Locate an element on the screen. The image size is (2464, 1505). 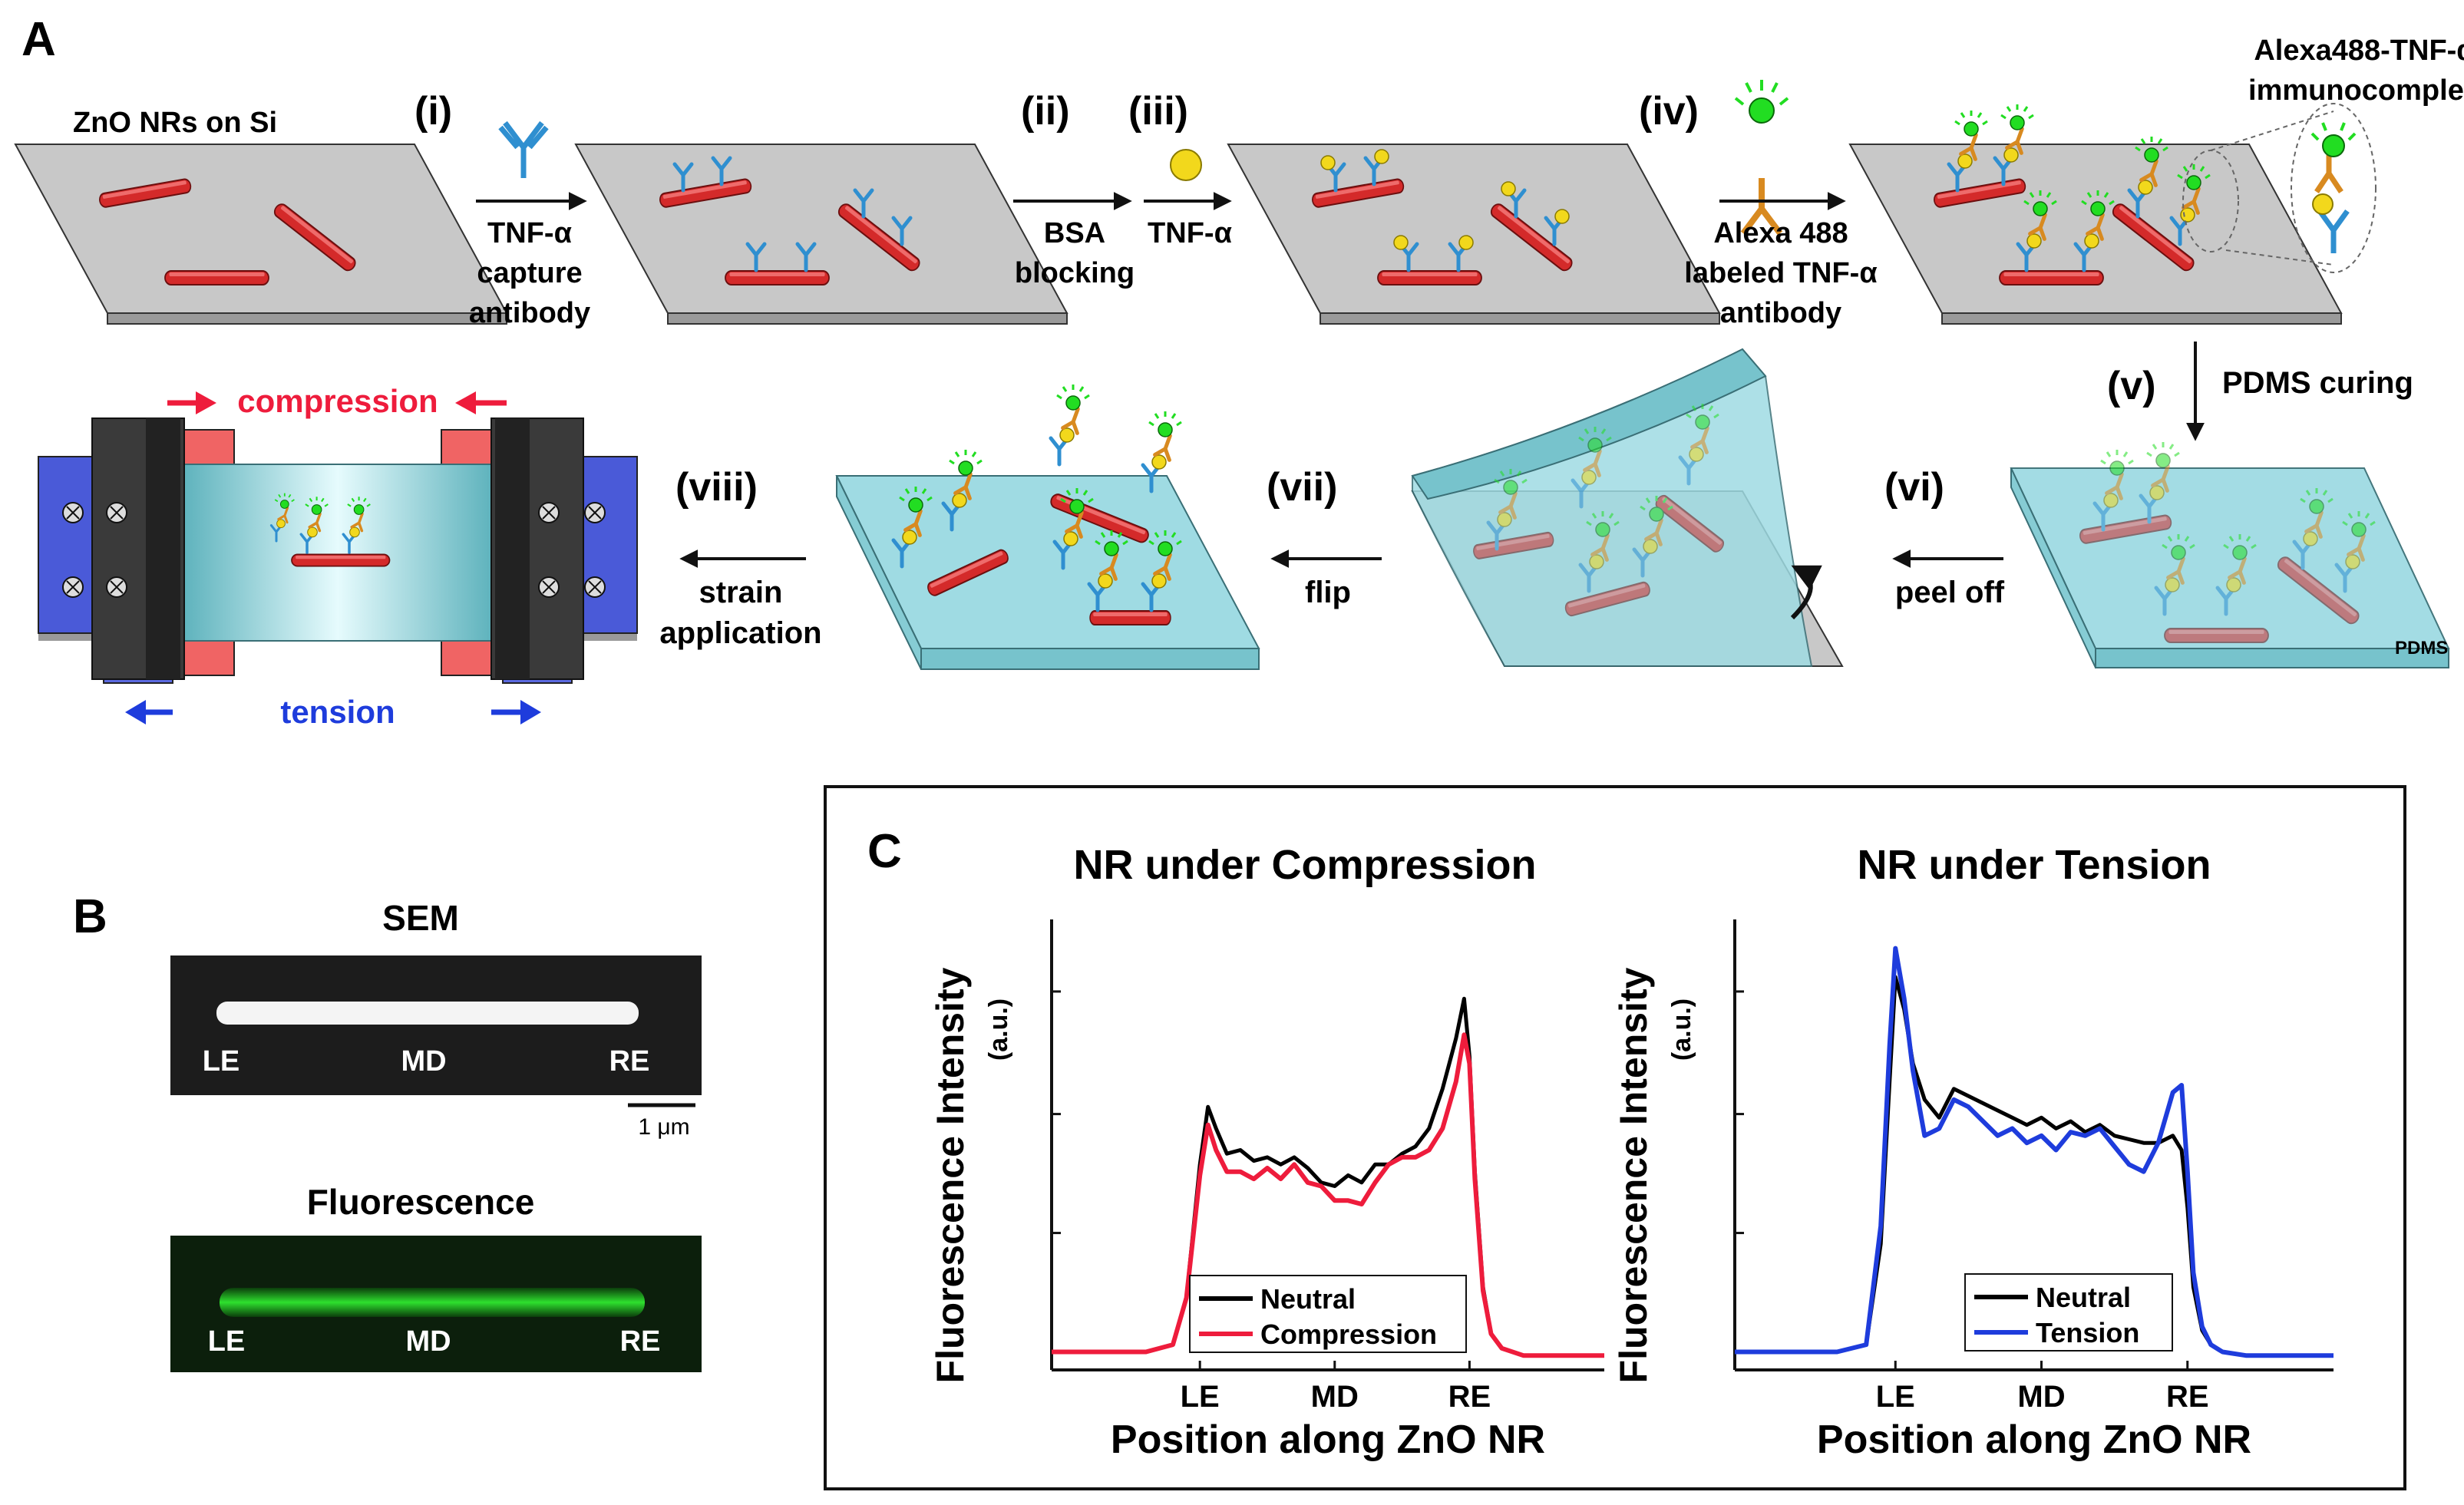
fluor-le: LE is located at coordinates (227, 1341).